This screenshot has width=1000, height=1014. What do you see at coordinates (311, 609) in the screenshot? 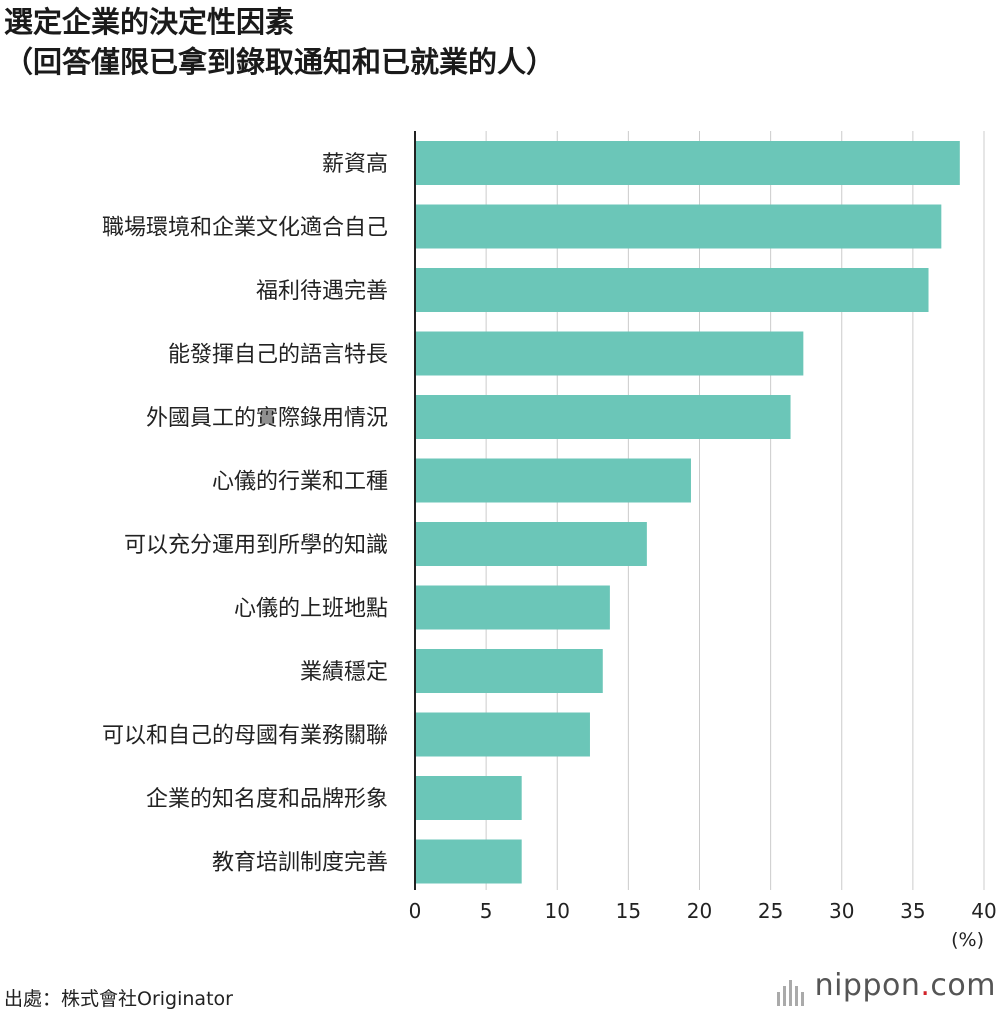
I see `category-label: 心儀的上班地點` at bounding box center [311, 609].